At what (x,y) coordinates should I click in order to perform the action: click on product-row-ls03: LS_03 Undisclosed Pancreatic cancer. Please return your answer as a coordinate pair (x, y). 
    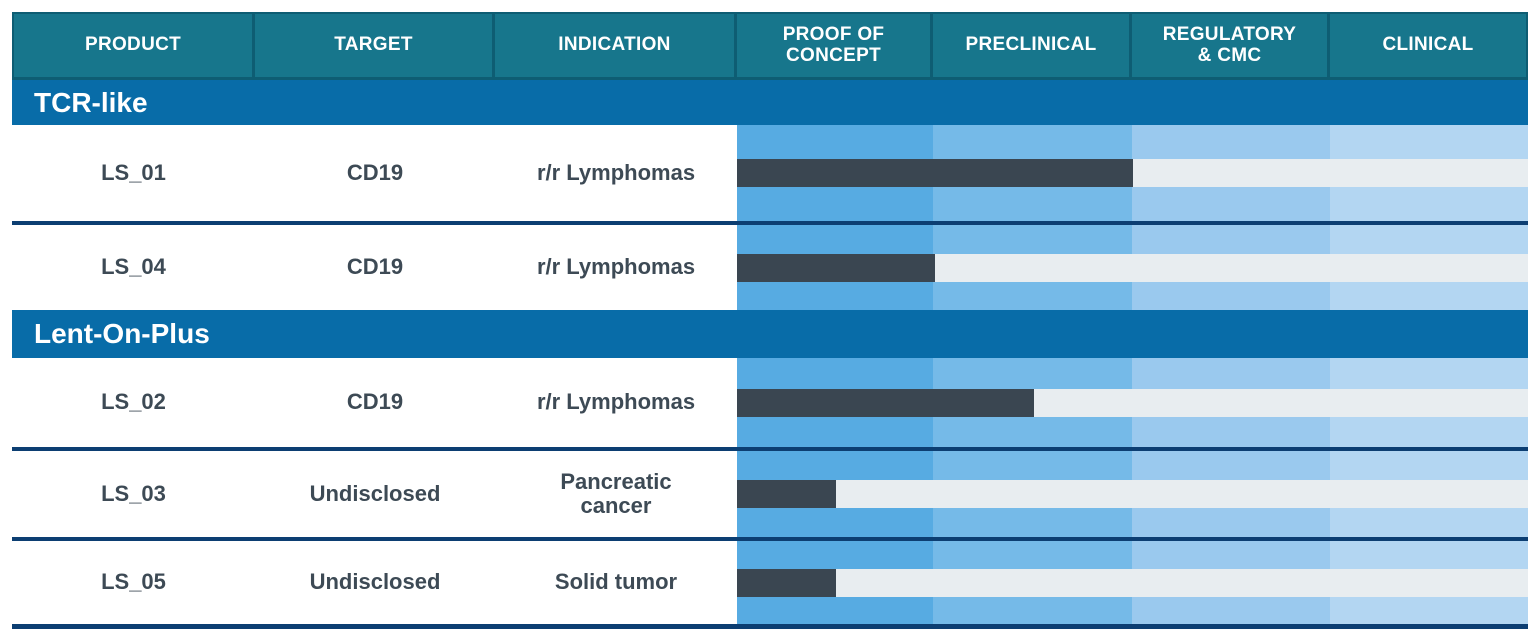
    Looking at the image, I should click on (770, 494).